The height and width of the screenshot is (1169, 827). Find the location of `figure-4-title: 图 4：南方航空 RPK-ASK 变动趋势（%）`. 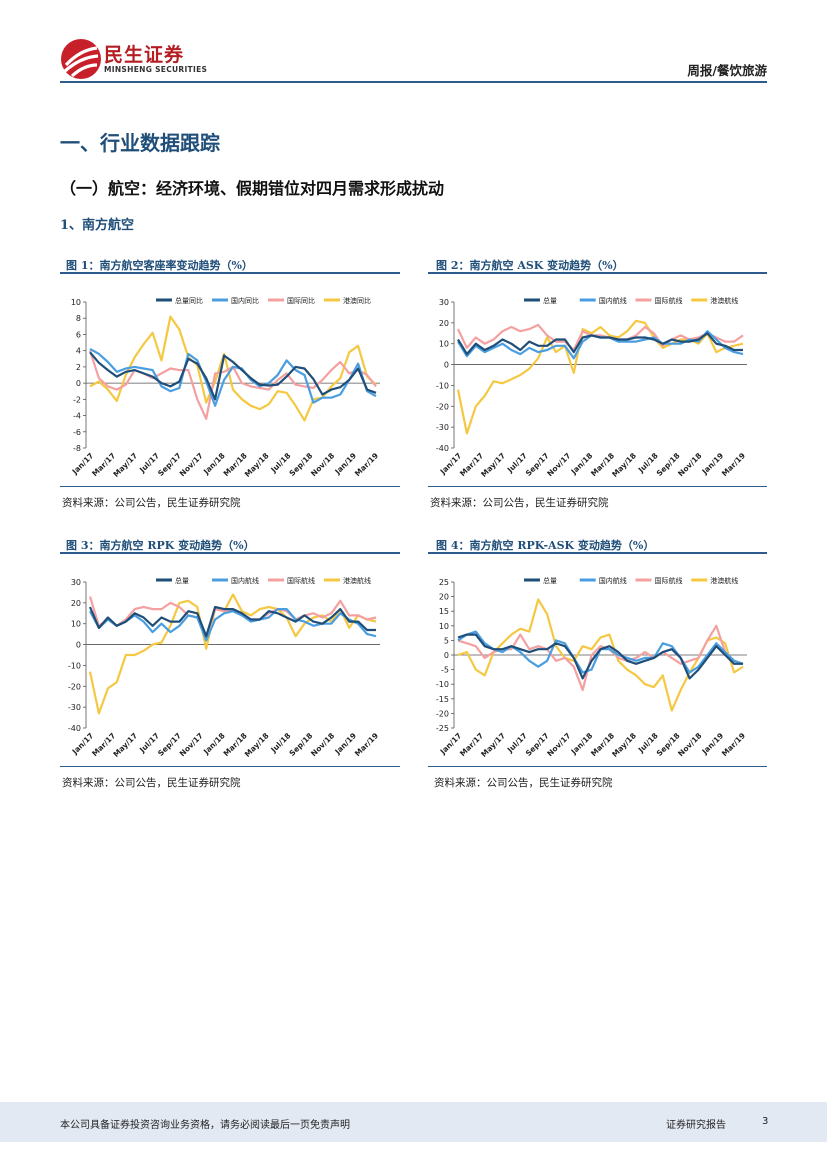

figure-4-title: 图 4：南方航空 RPK-ASK 变动趋势（%） is located at coordinates (545, 545).